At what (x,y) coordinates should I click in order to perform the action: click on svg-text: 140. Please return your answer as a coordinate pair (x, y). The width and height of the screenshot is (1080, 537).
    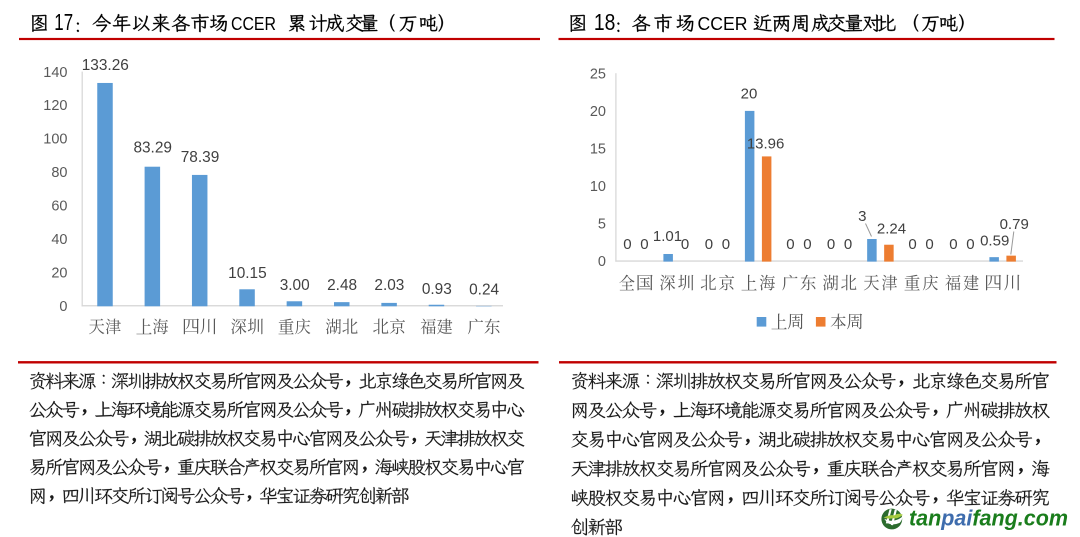
    Looking at the image, I should click on (55, 73).